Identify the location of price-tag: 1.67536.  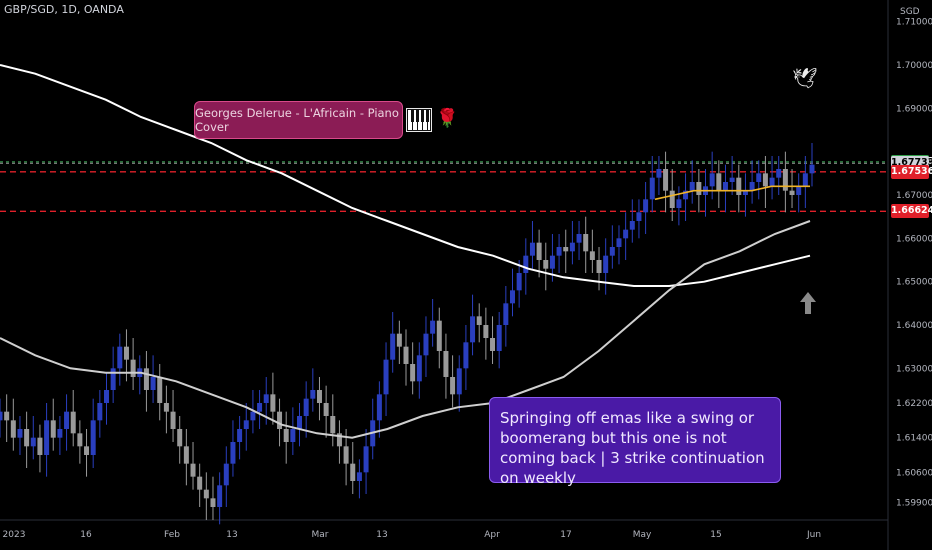
(911, 171).